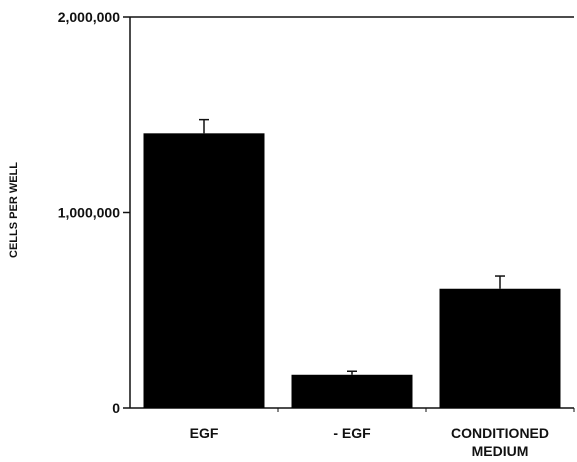 Image resolution: width=577 pixels, height=462 pixels. What do you see at coordinates (352, 433) in the screenshot?
I see `x-tick-label: - EGF` at bounding box center [352, 433].